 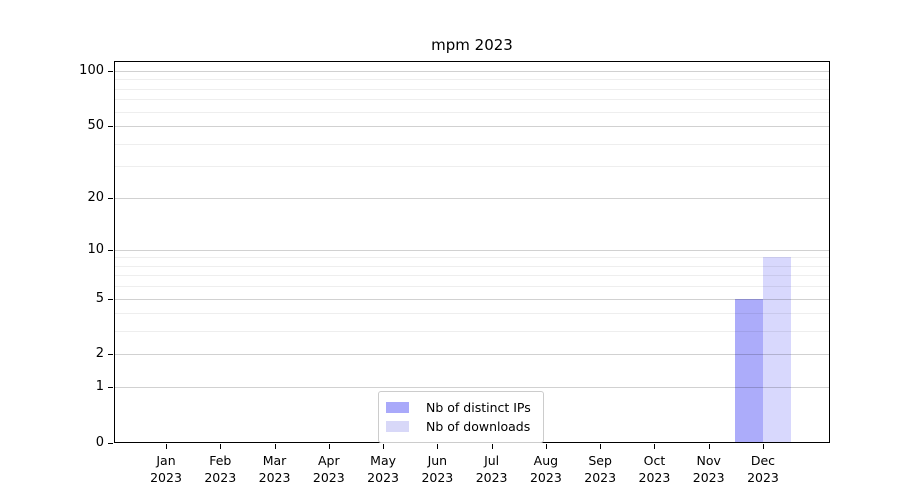 I want to click on bar-nb-of-downloads-dec-2023, so click(x=776, y=350).